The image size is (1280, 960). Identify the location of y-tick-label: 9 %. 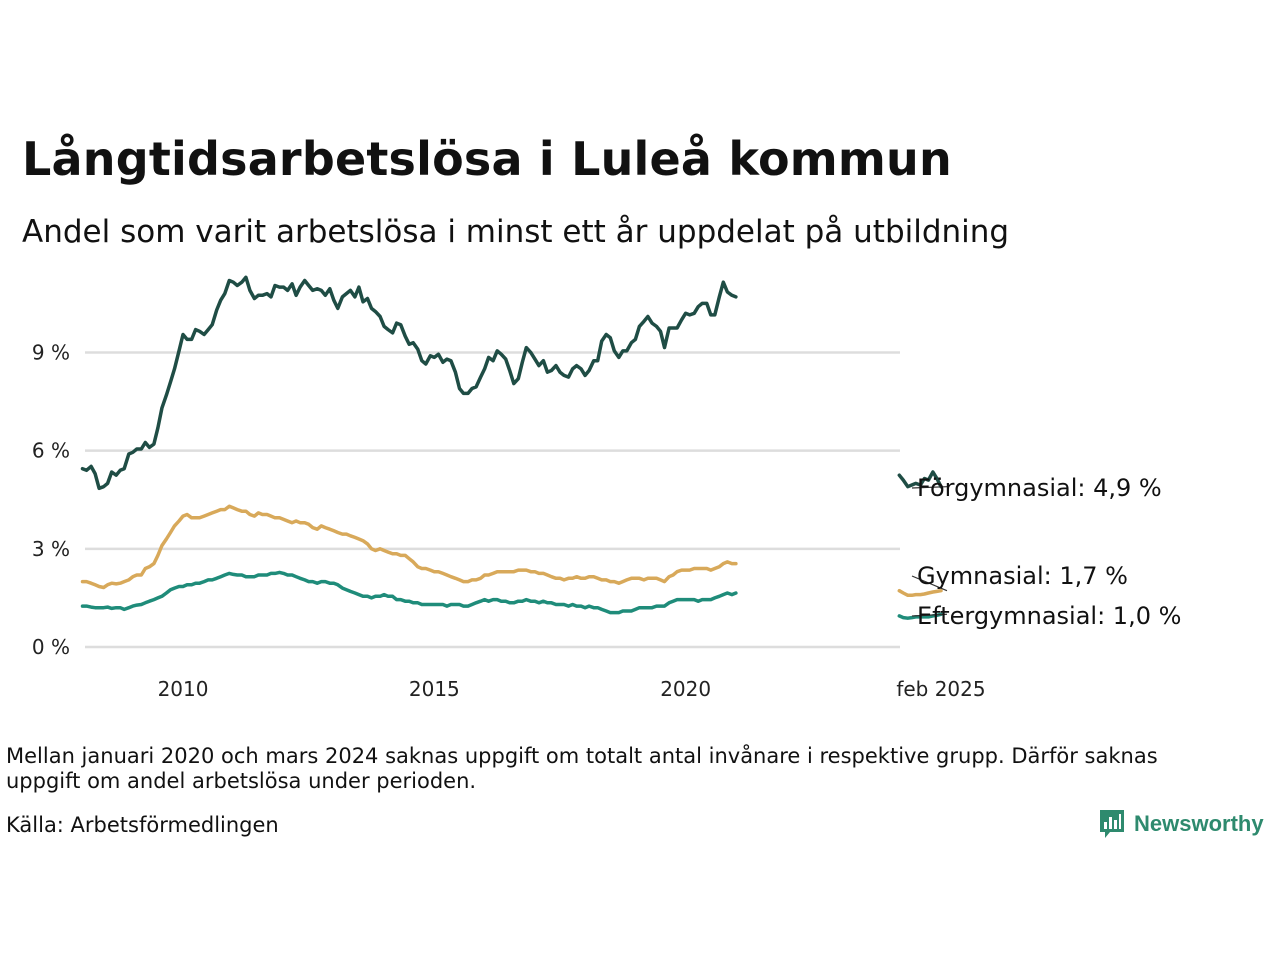
(51, 353).